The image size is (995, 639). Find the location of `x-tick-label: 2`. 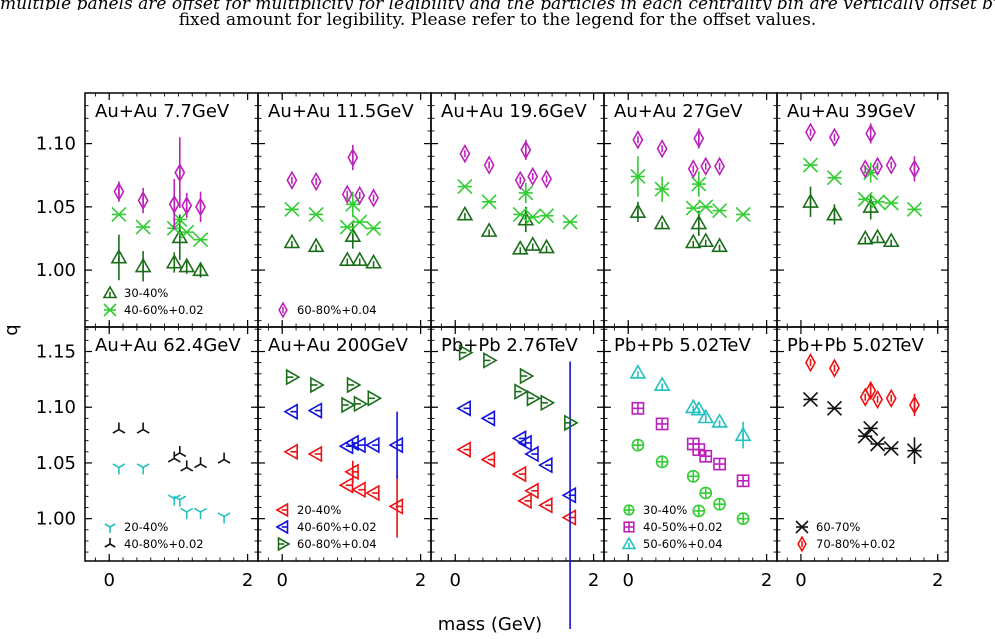

x-tick-label: 2 is located at coordinates (937, 580).